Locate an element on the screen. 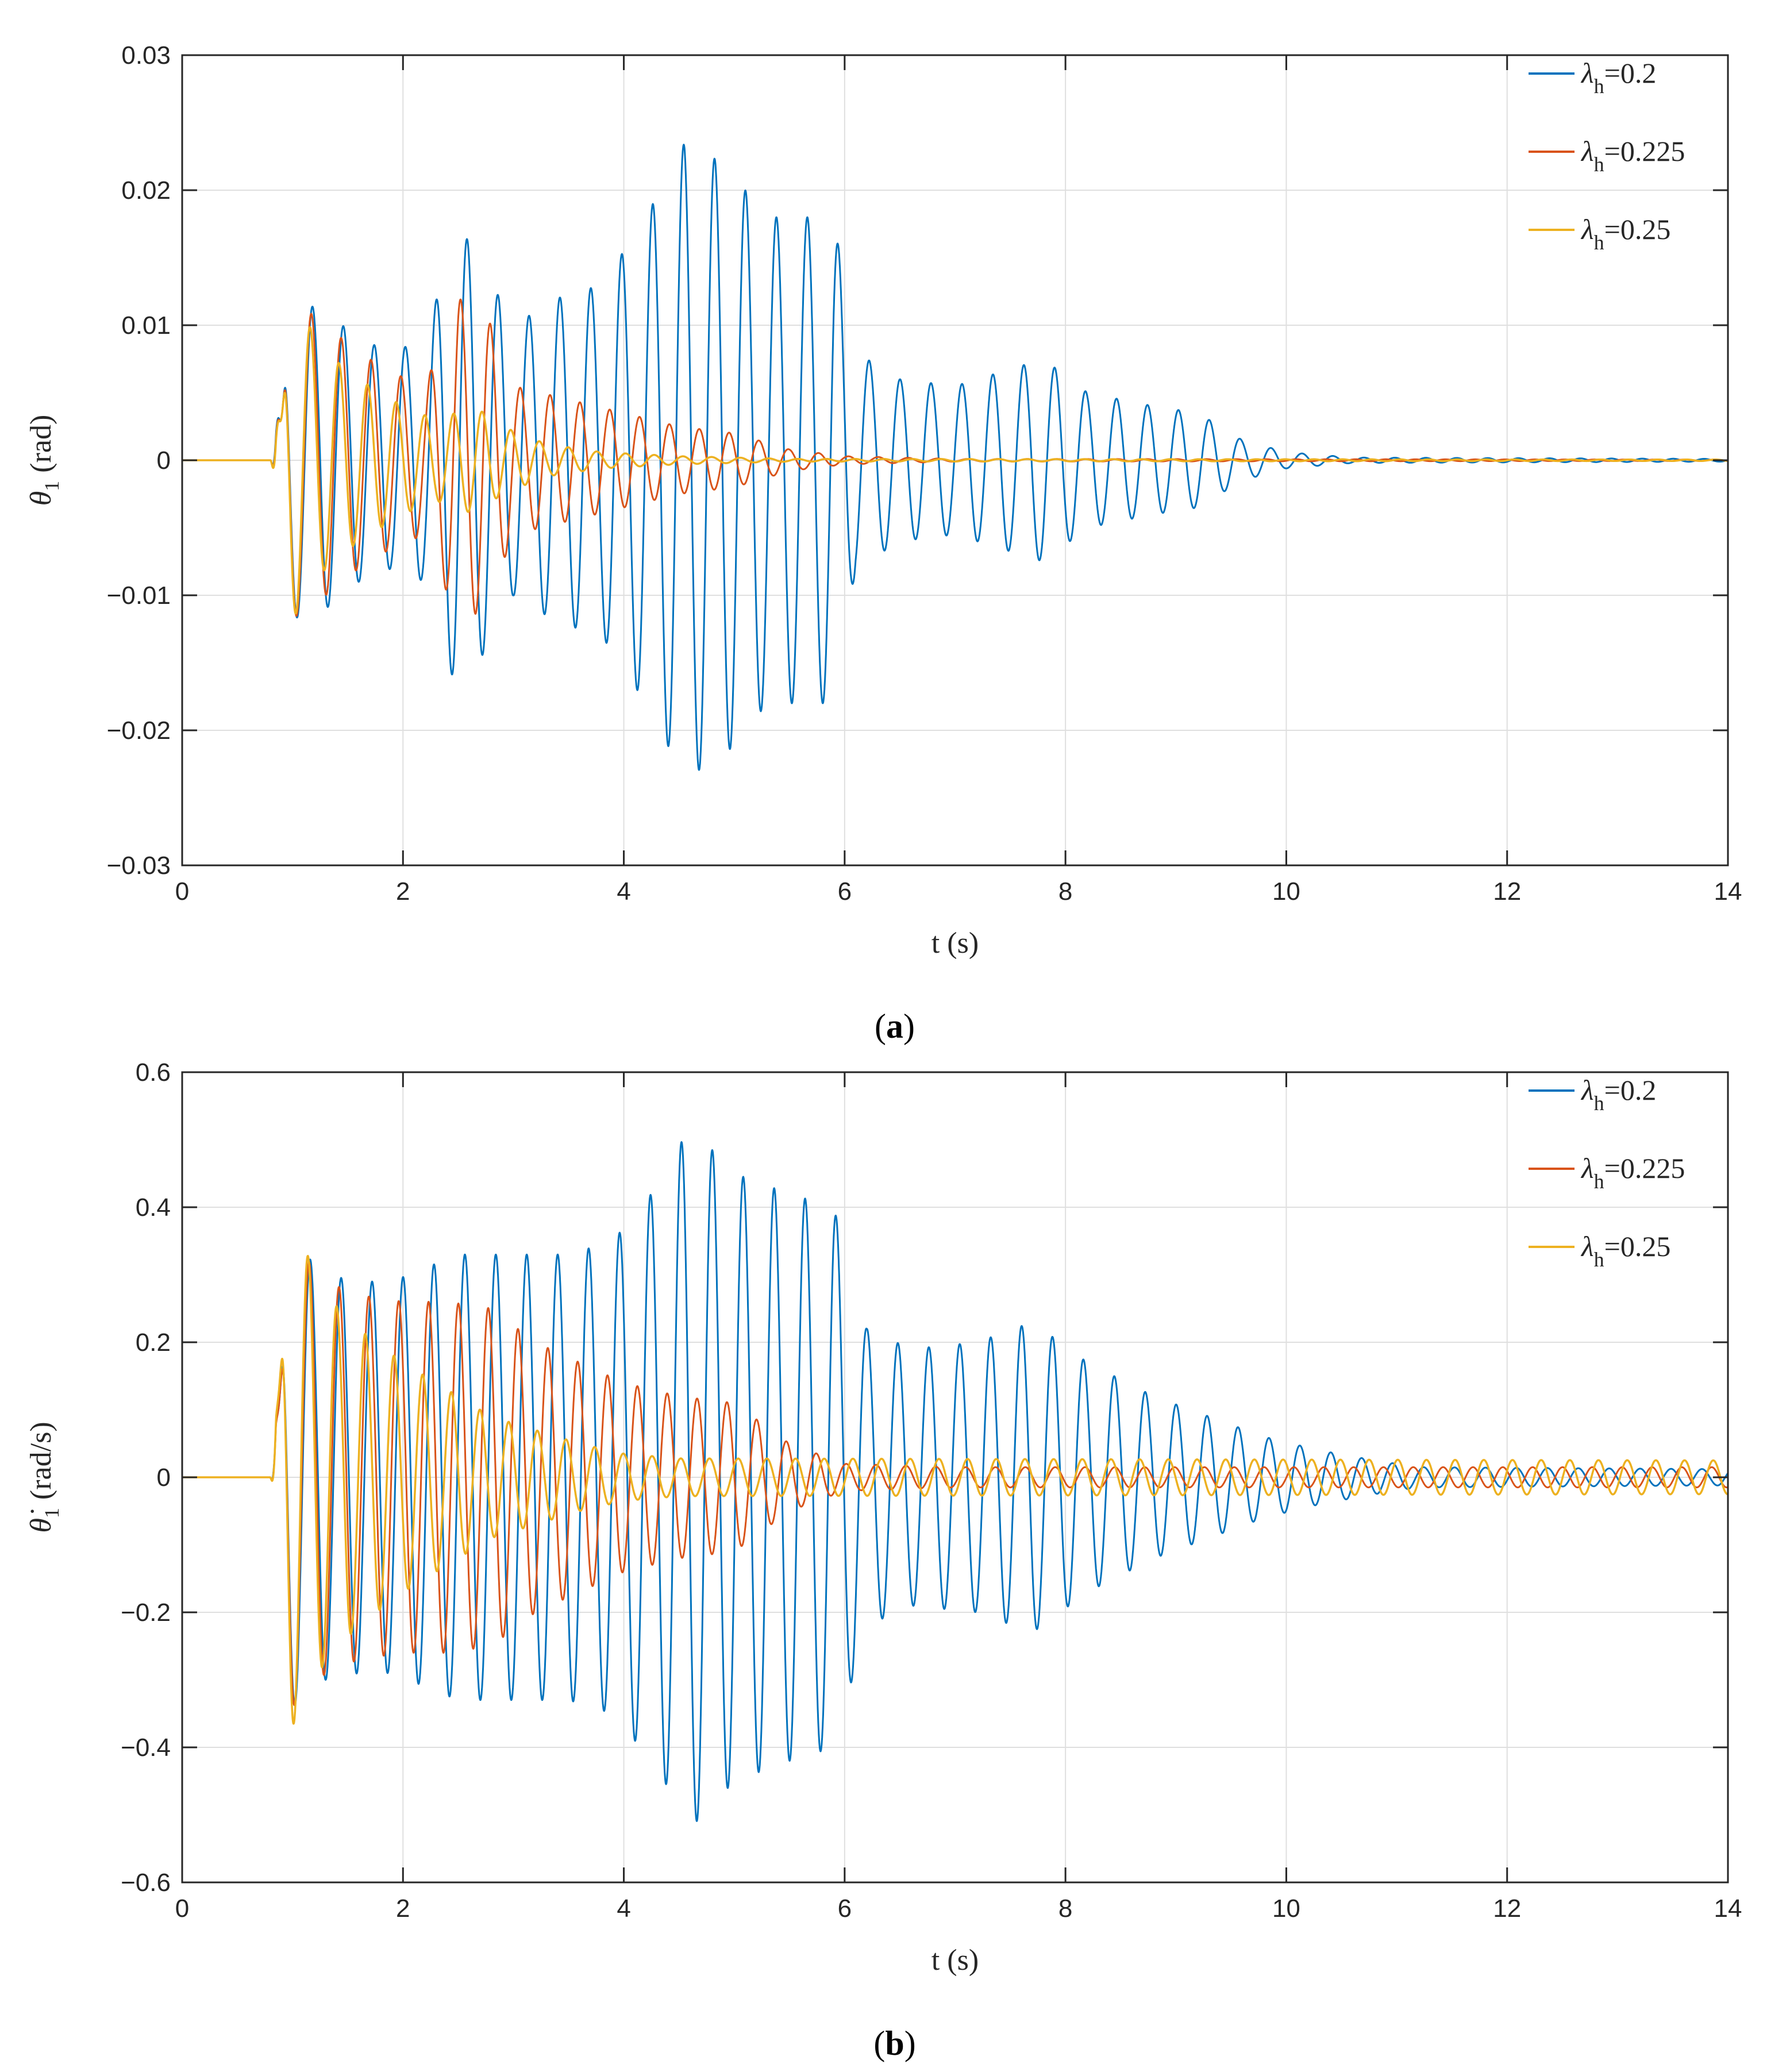  x-tick-label-a: 14 is located at coordinates (1728, 891).